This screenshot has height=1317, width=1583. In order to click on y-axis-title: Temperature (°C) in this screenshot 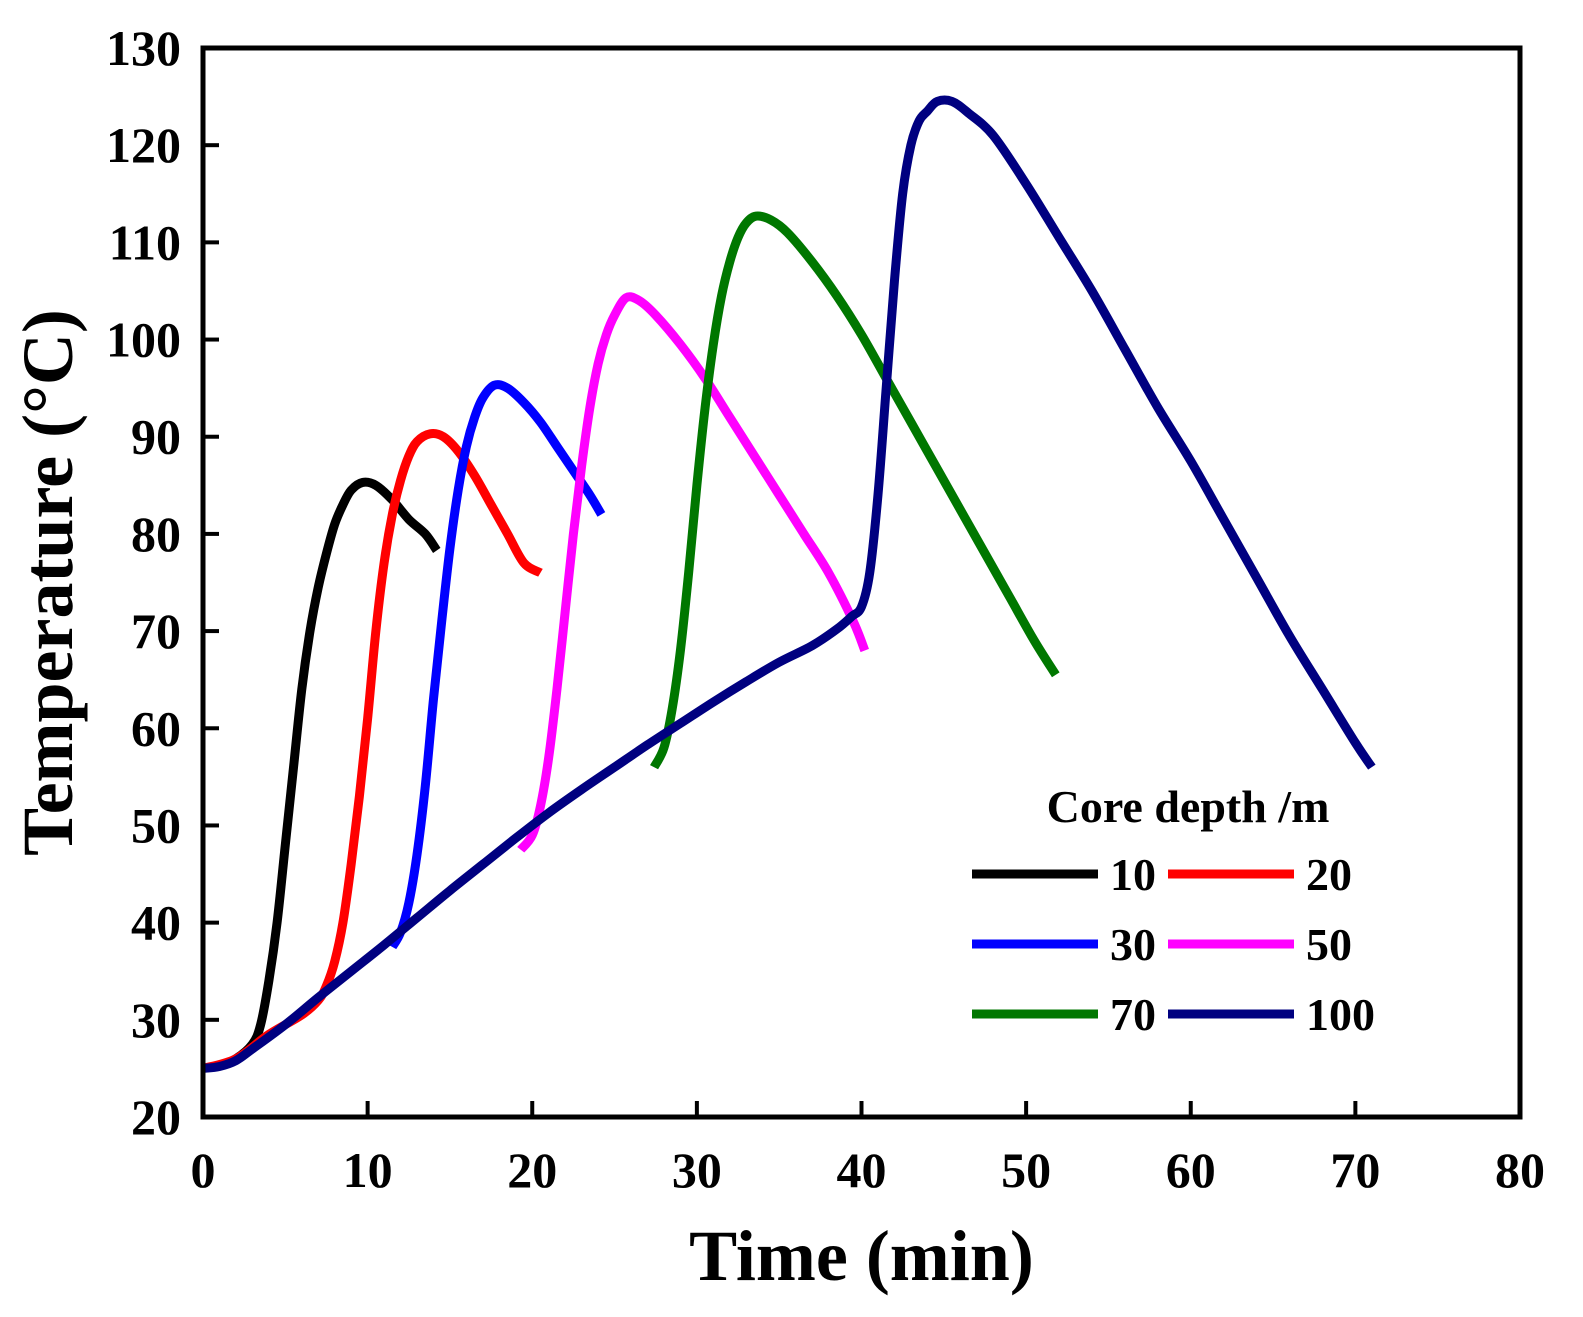, I will do `click(48, 582)`.